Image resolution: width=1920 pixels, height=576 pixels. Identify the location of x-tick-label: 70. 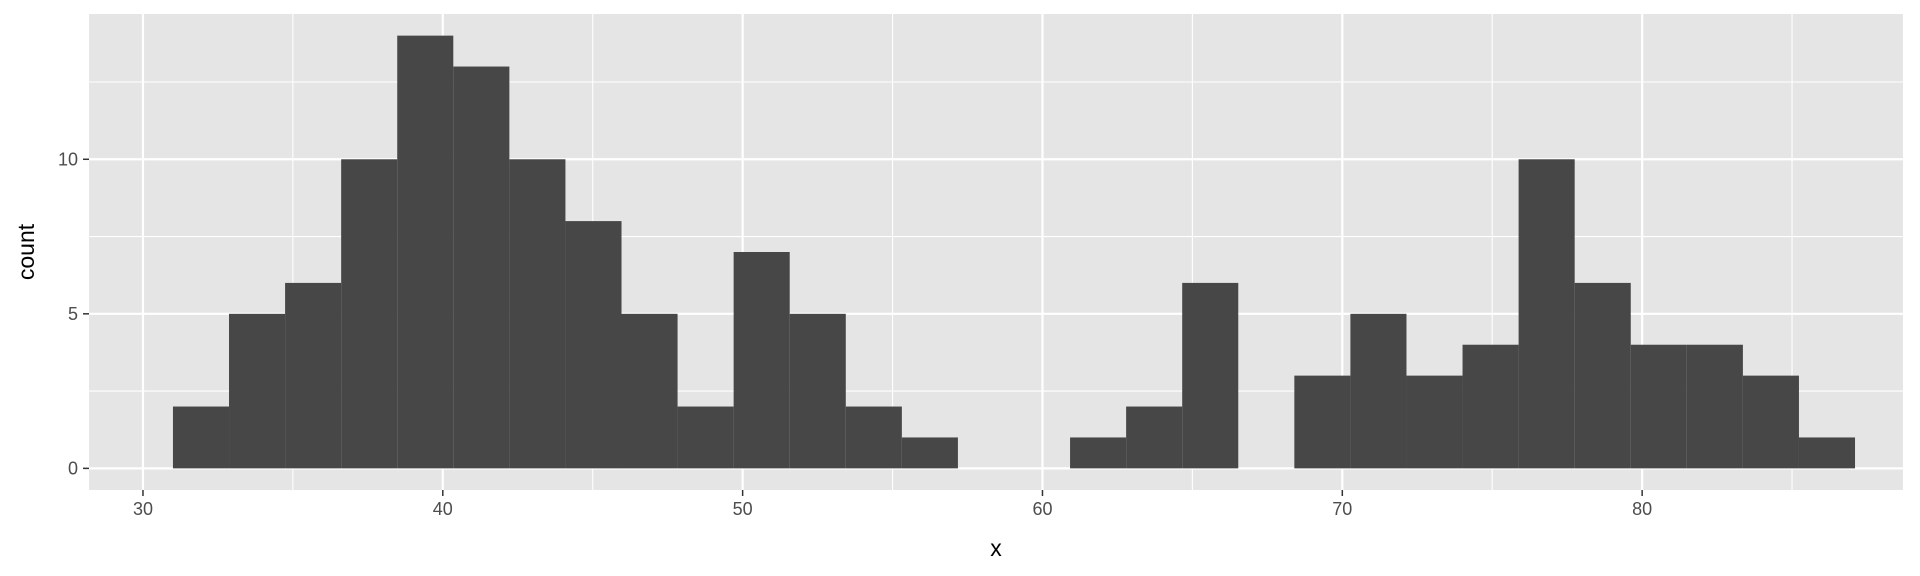
(1342, 509).